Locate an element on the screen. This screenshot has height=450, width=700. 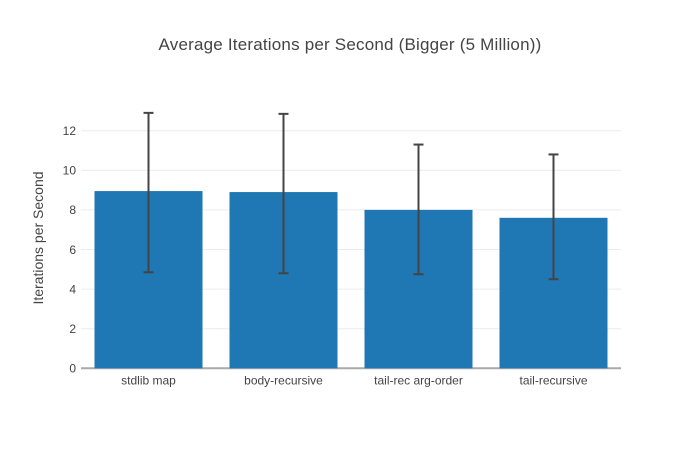
y-tick-label: 12 is located at coordinates (70, 131).